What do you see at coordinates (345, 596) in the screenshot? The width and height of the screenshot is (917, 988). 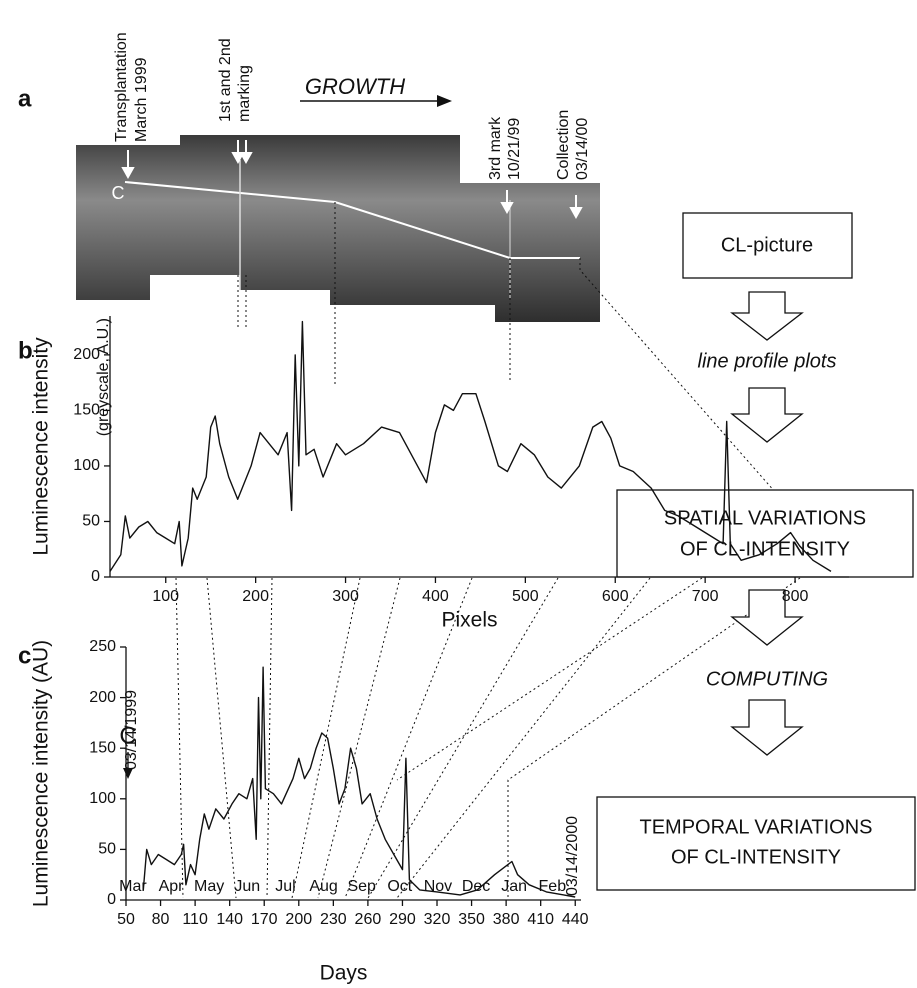 I see `x-tick-label: 300` at bounding box center [345, 596].